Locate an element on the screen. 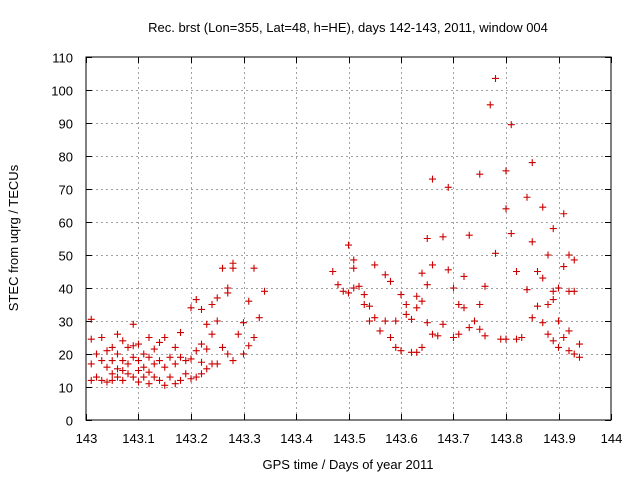 The image size is (640, 480). y-tick-label: 40 is located at coordinates (66, 289).